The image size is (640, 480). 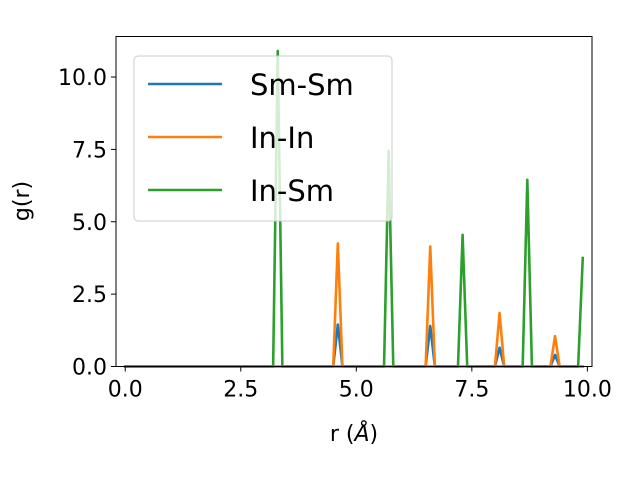 What do you see at coordinates (89, 150) in the screenshot?
I see `y-tick-label: 7.5` at bounding box center [89, 150].